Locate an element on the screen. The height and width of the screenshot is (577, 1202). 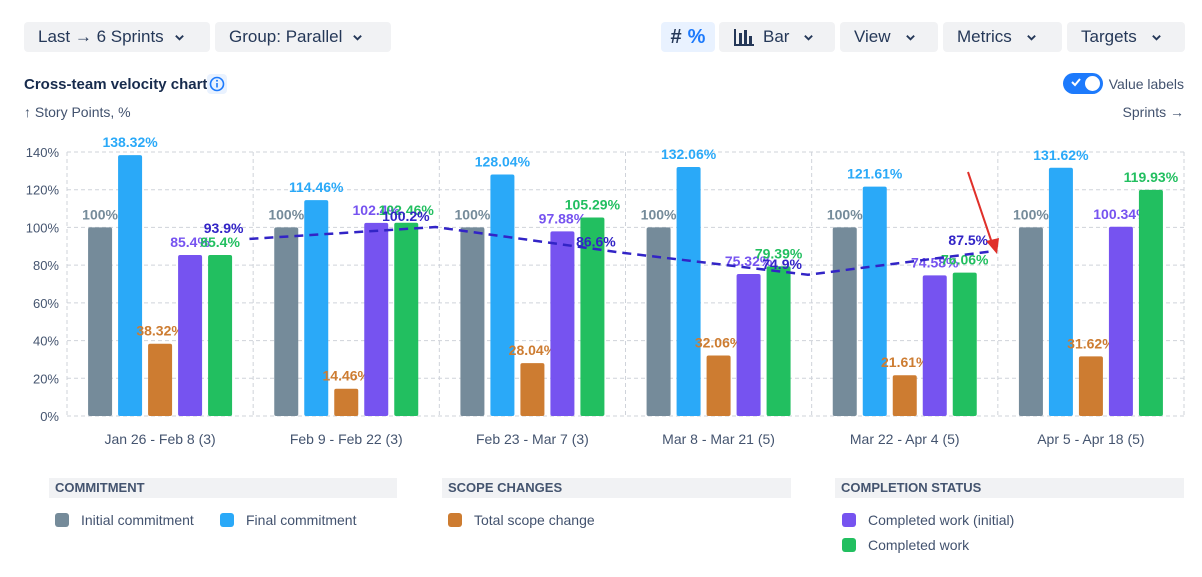
group-label: Group: Parallel is located at coordinates (286, 36).